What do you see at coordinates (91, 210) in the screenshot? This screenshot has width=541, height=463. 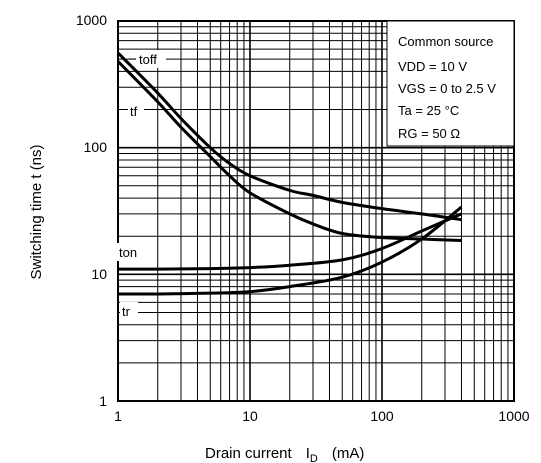 I see `y-tick-labels: 1 10 100 1000` at bounding box center [91, 210].